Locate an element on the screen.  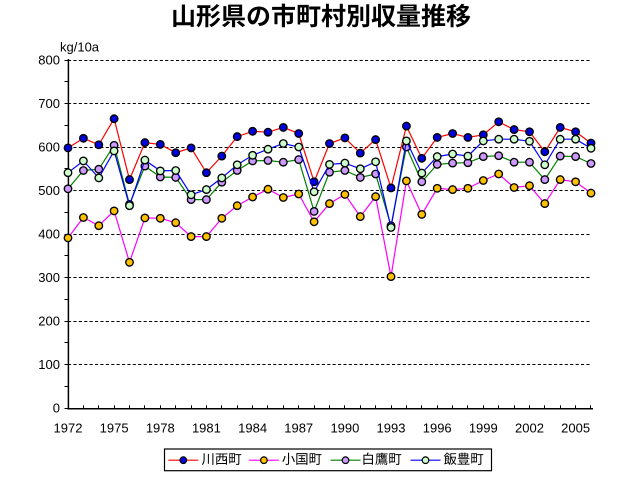
svg-text: 500 is located at coordinates (49, 190).